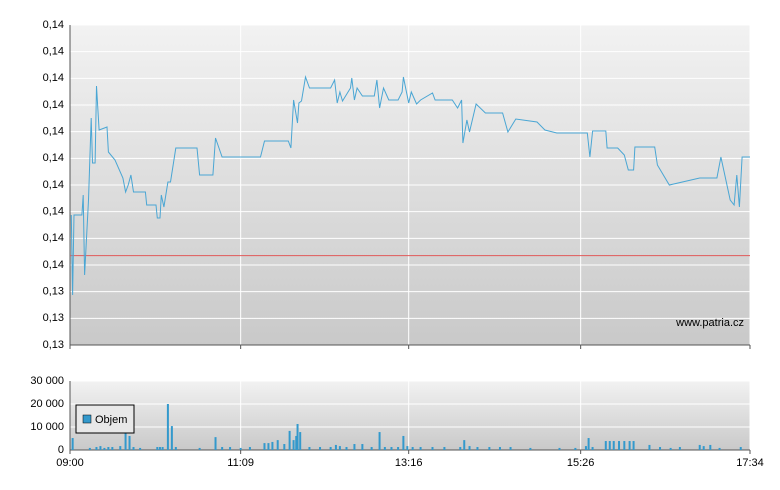  What do you see at coordinates (240, 463) in the screenshot?
I see `x-tick-label: 11:09` at bounding box center [240, 463].